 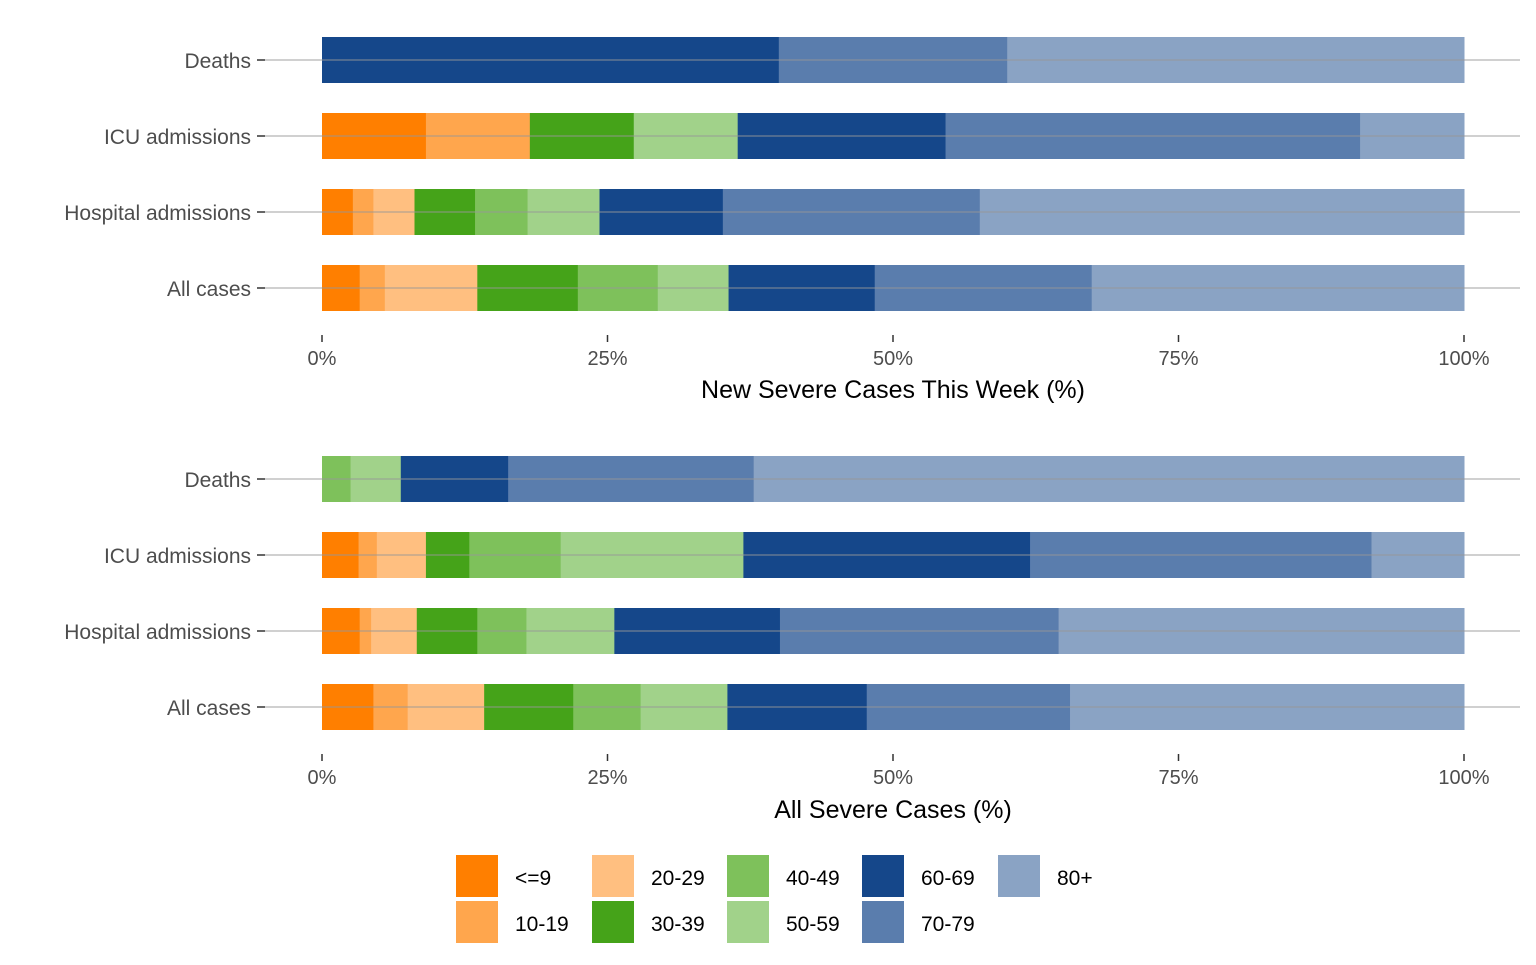 What do you see at coordinates (678, 924) in the screenshot?
I see `legend-label: 30-39` at bounding box center [678, 924].